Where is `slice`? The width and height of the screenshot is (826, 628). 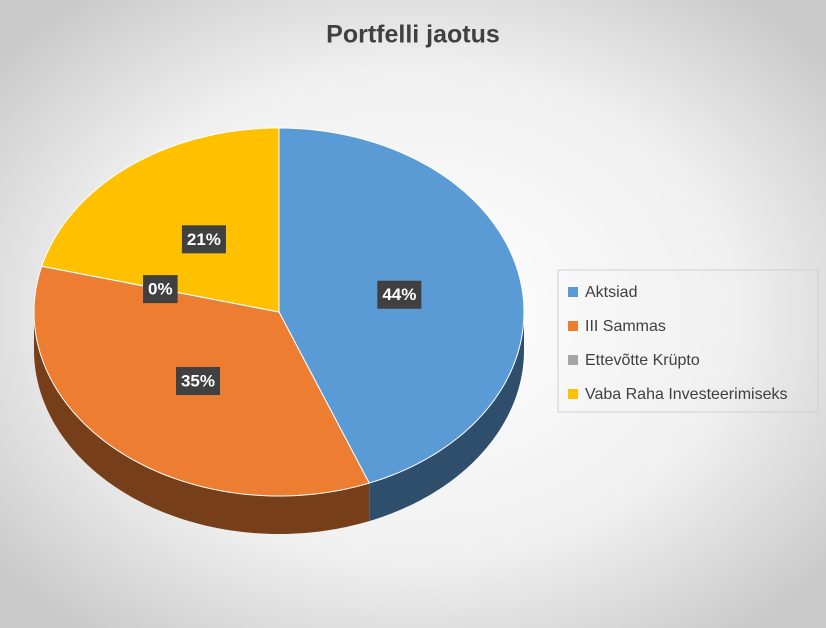
slice is located at coordinates (160, 220).